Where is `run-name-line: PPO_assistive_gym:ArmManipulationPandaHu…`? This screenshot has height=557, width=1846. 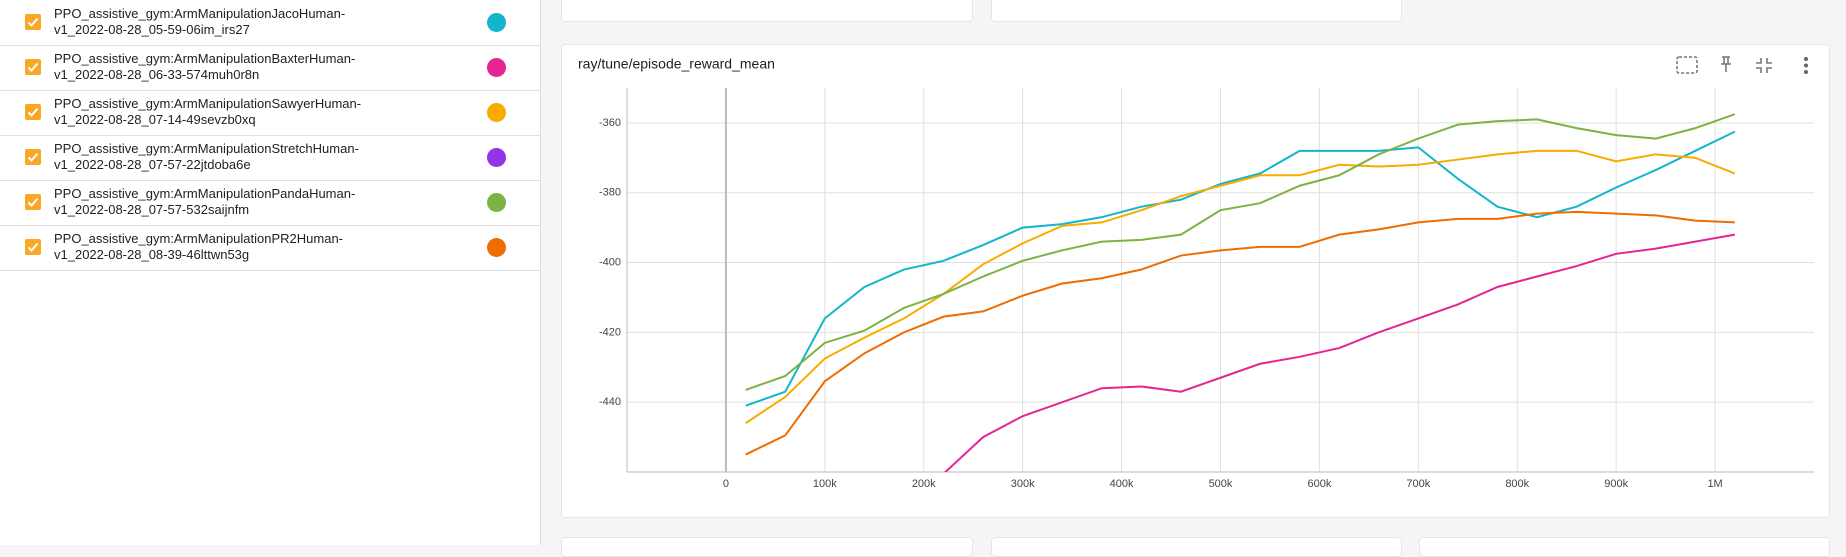 run-name-line: PPO_assistive_gym:ArmManipulationPandaHu… is located at coordinates (205, 193).